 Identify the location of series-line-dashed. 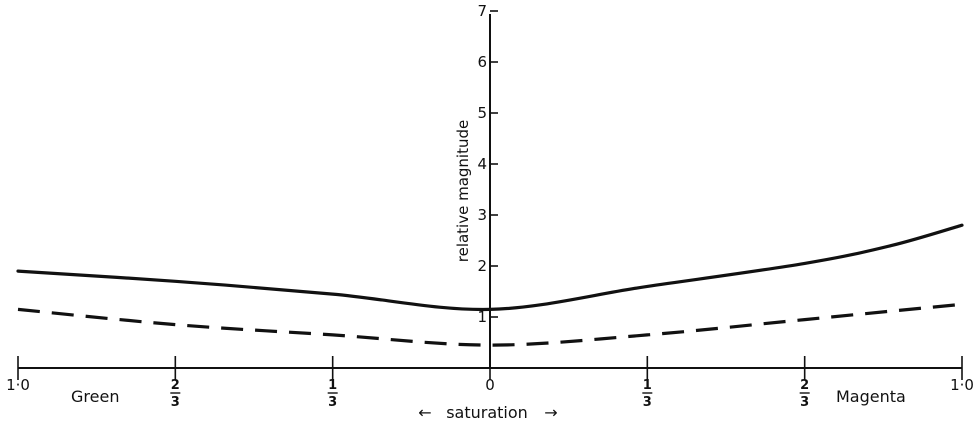
(490, 324).